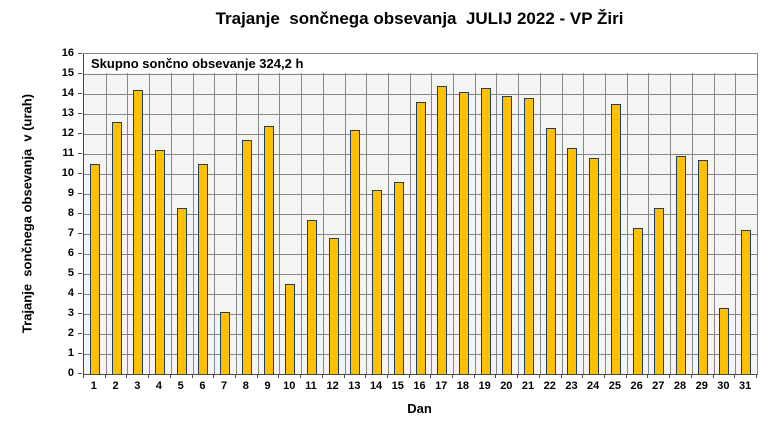  What do you see at coordinates (506, 386) in the screenshot?
I see `x-tick-label: 20` at bounding box center [506, 386].